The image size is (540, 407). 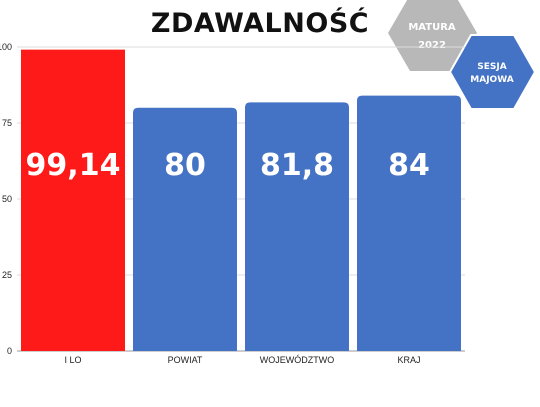 What do you see at coordinates (432, 45) in the screenshot?
I see `badge-year-text: 2022` at bounding box center [432, 45].